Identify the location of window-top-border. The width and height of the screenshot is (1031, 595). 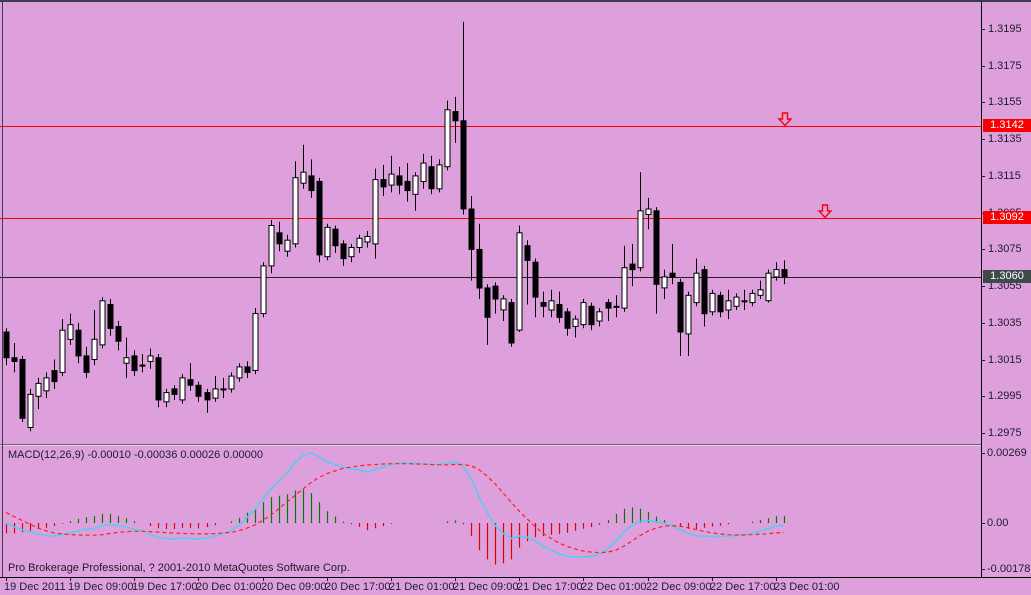
(515, 1).